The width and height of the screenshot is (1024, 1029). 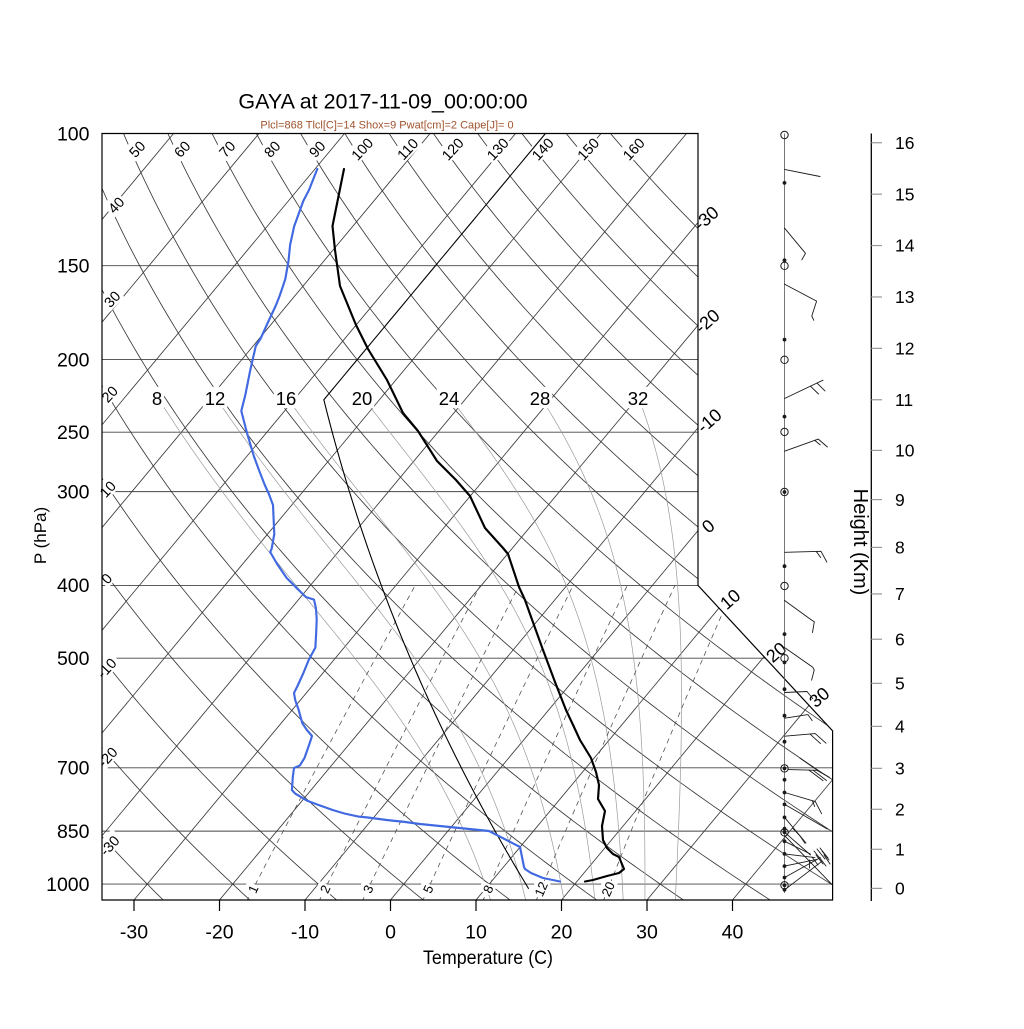 What do you see at coordinates (73, 492) in the screenshot?
I see `svg-text: 300` at bounding box center [73, 492].